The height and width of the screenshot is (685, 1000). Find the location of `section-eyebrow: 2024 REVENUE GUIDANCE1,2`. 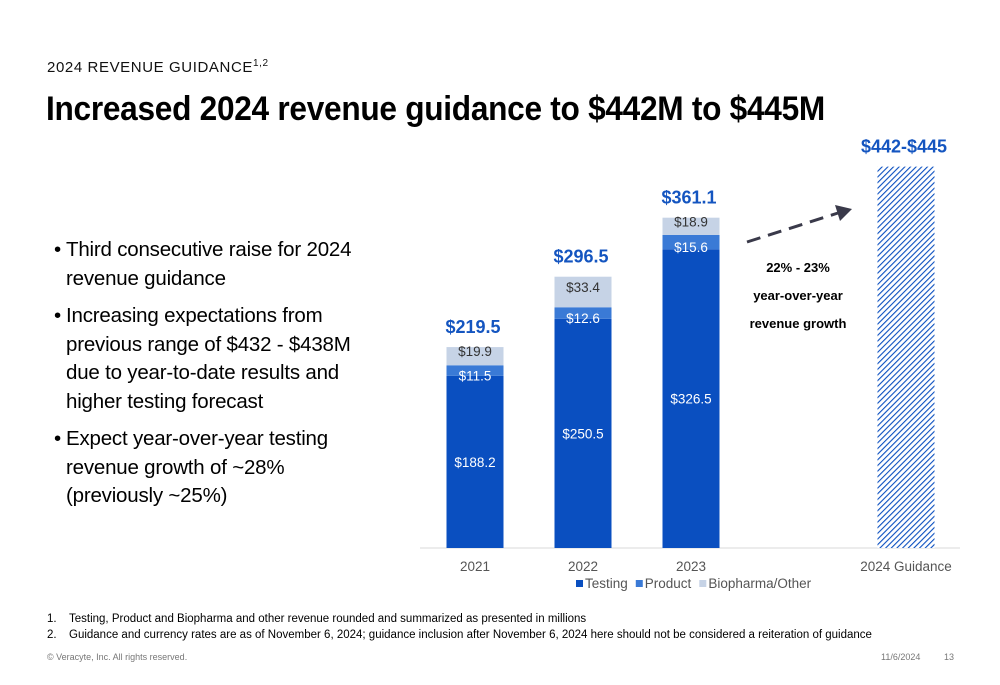

section-eyebrow: 2024 REVENUE GUIDANCE1,2 is located at coordinates (158, 67).